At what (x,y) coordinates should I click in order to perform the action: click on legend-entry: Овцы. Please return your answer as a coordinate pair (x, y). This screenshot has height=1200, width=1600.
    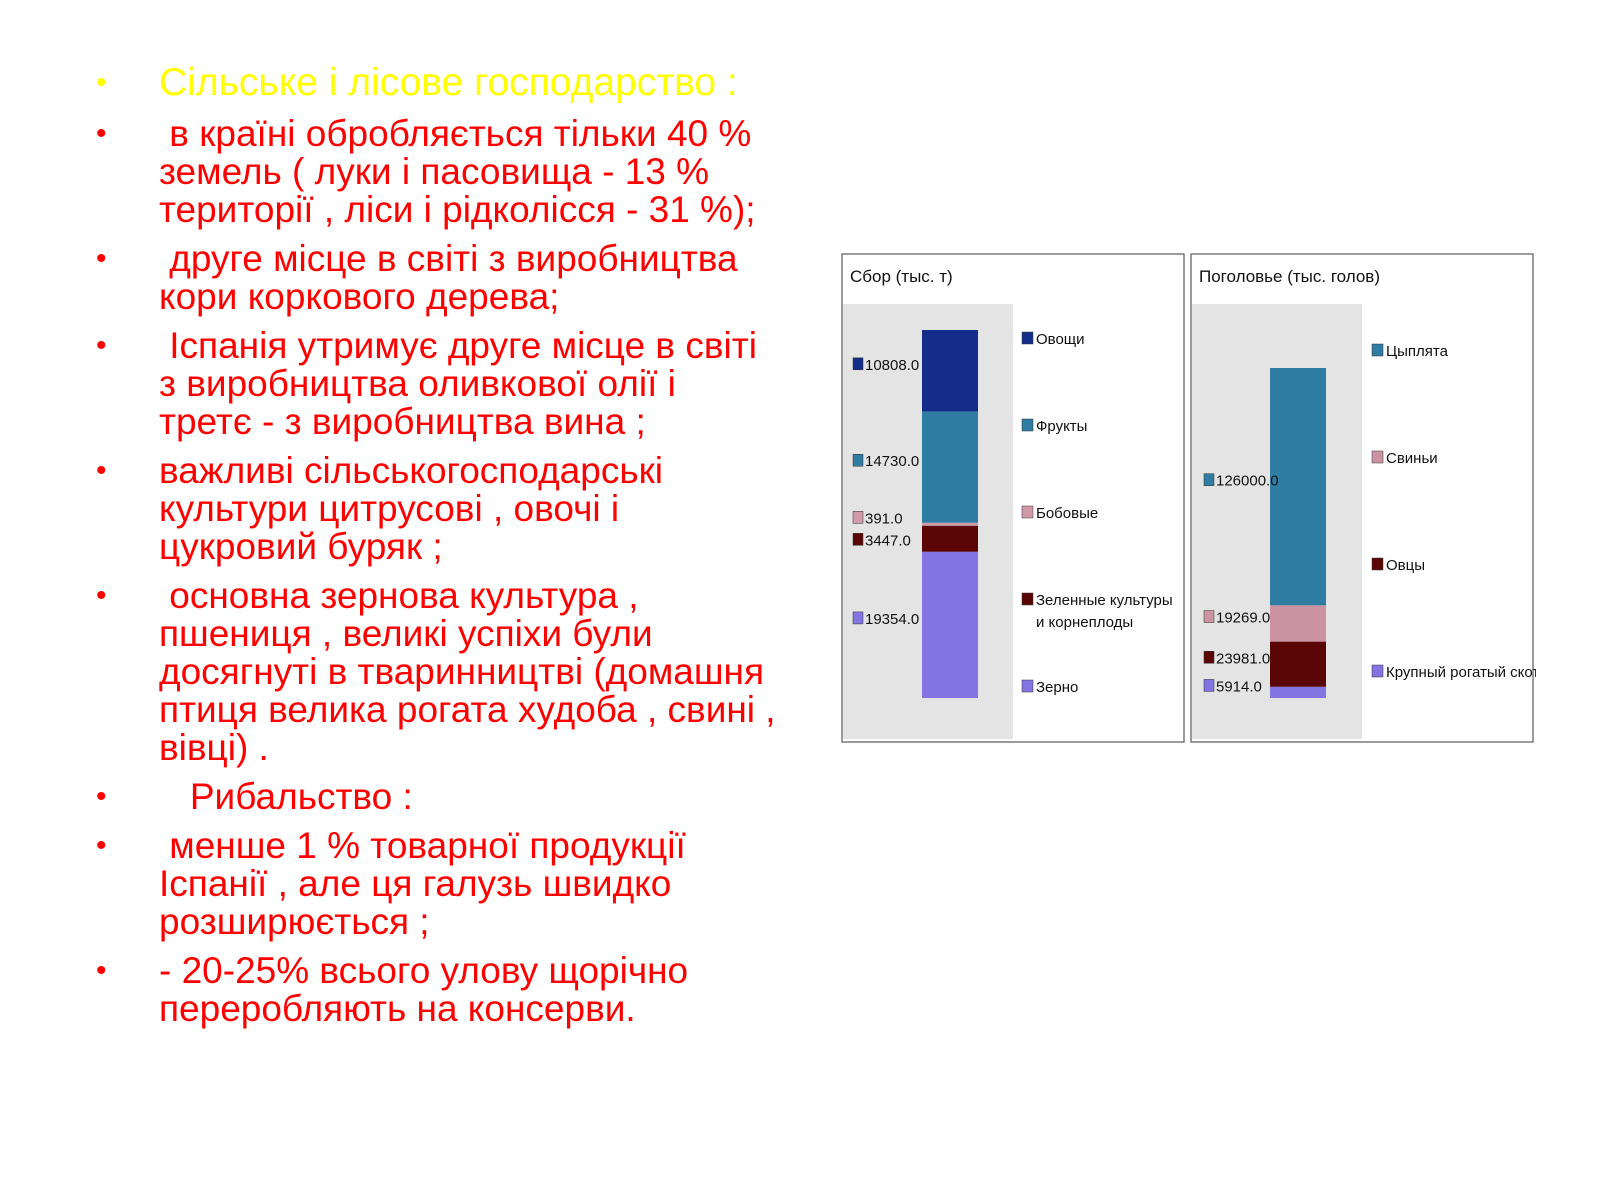
    Looking at the image, I should click on (1405, 565).